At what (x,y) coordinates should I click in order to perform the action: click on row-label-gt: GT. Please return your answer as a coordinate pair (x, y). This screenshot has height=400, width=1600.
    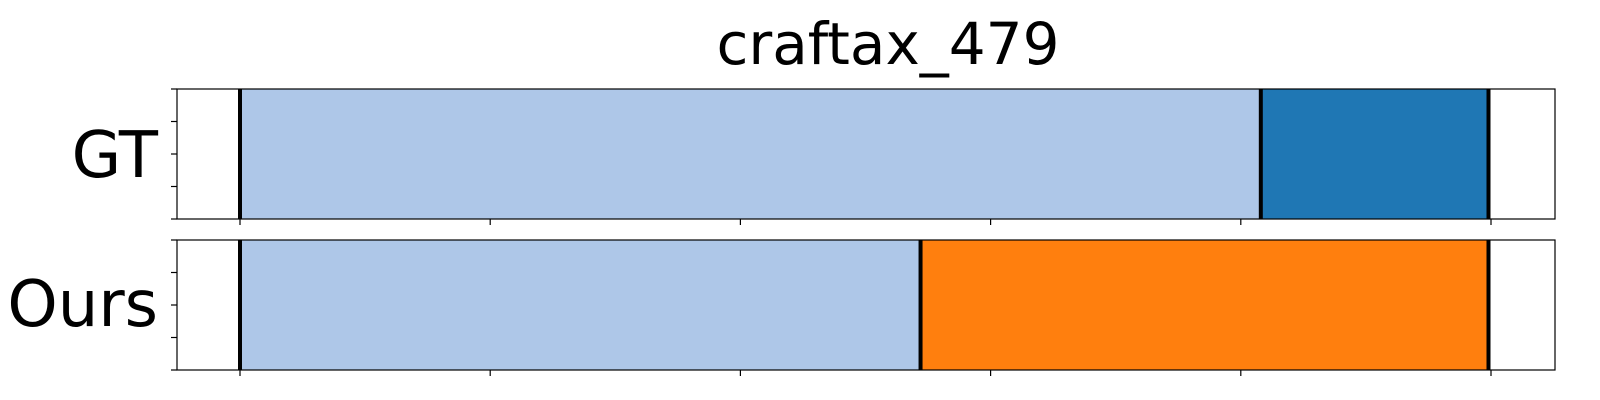
    Looking at the image, I should click on (115, 156).